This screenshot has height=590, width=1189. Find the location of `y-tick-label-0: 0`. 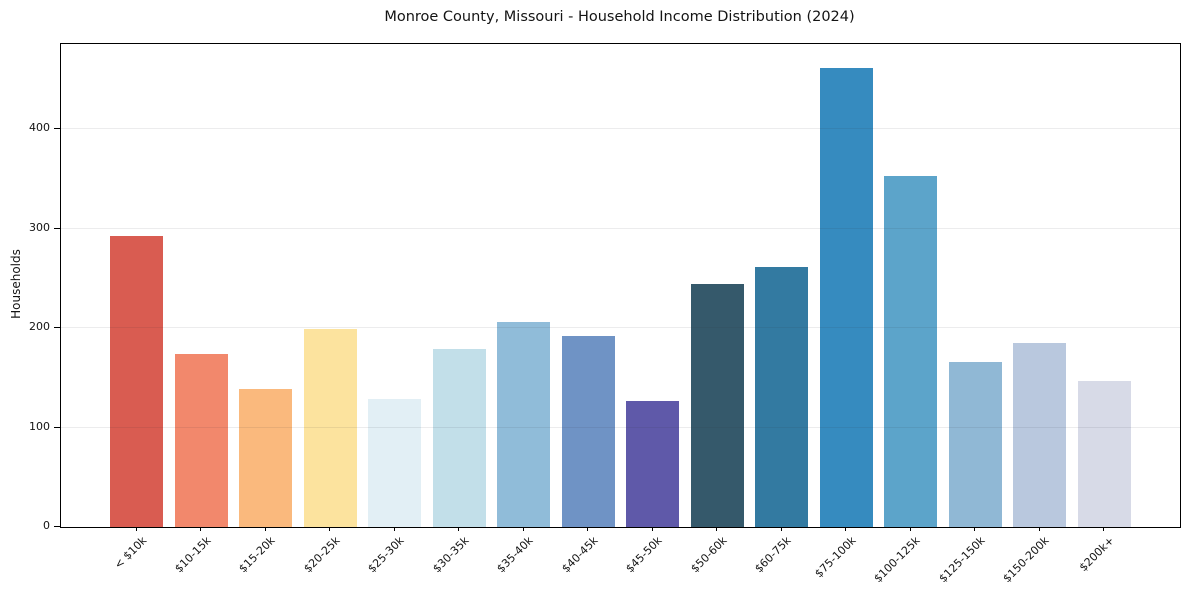

y-tick-label-0: 0 is located at coordinates (46, 525).